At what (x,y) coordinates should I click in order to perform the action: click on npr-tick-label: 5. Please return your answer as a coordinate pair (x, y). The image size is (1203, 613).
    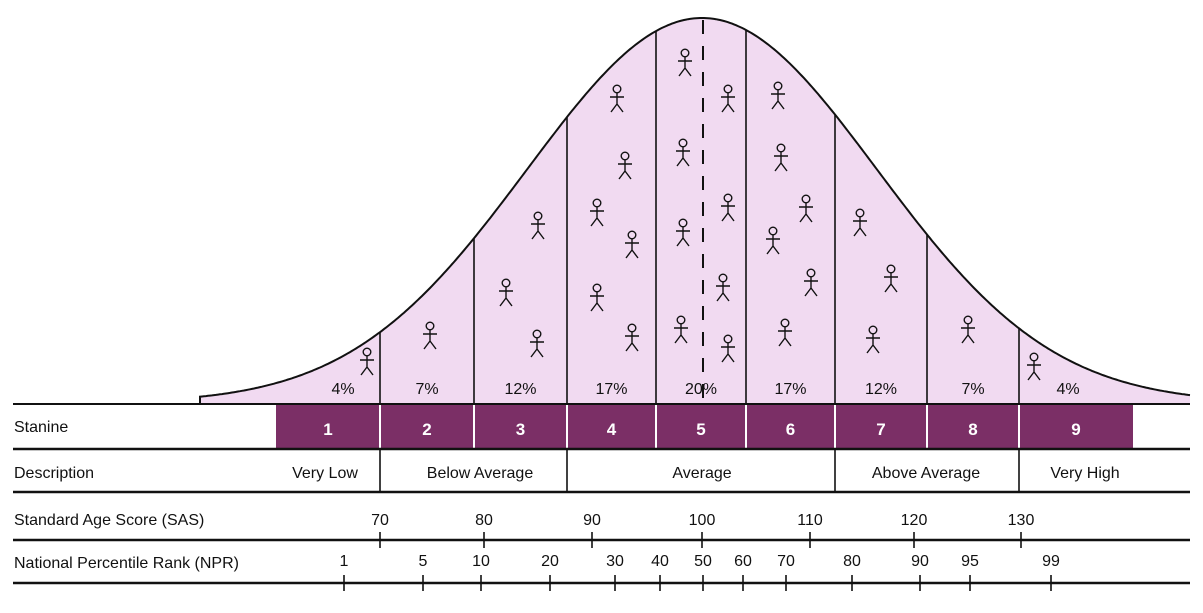
    Looking at the image, I should click on (423, 561).